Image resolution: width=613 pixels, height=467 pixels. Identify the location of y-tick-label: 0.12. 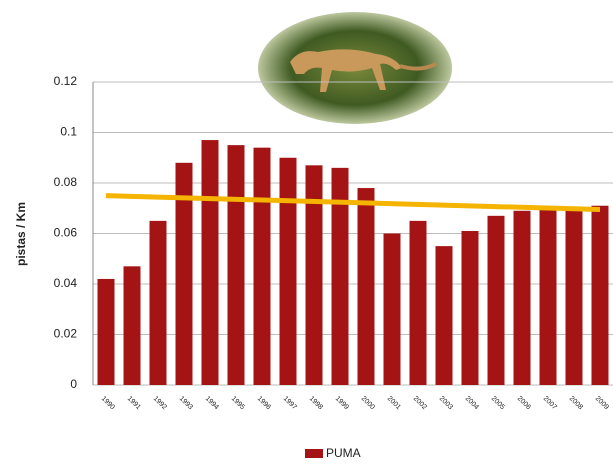
(66, 81).